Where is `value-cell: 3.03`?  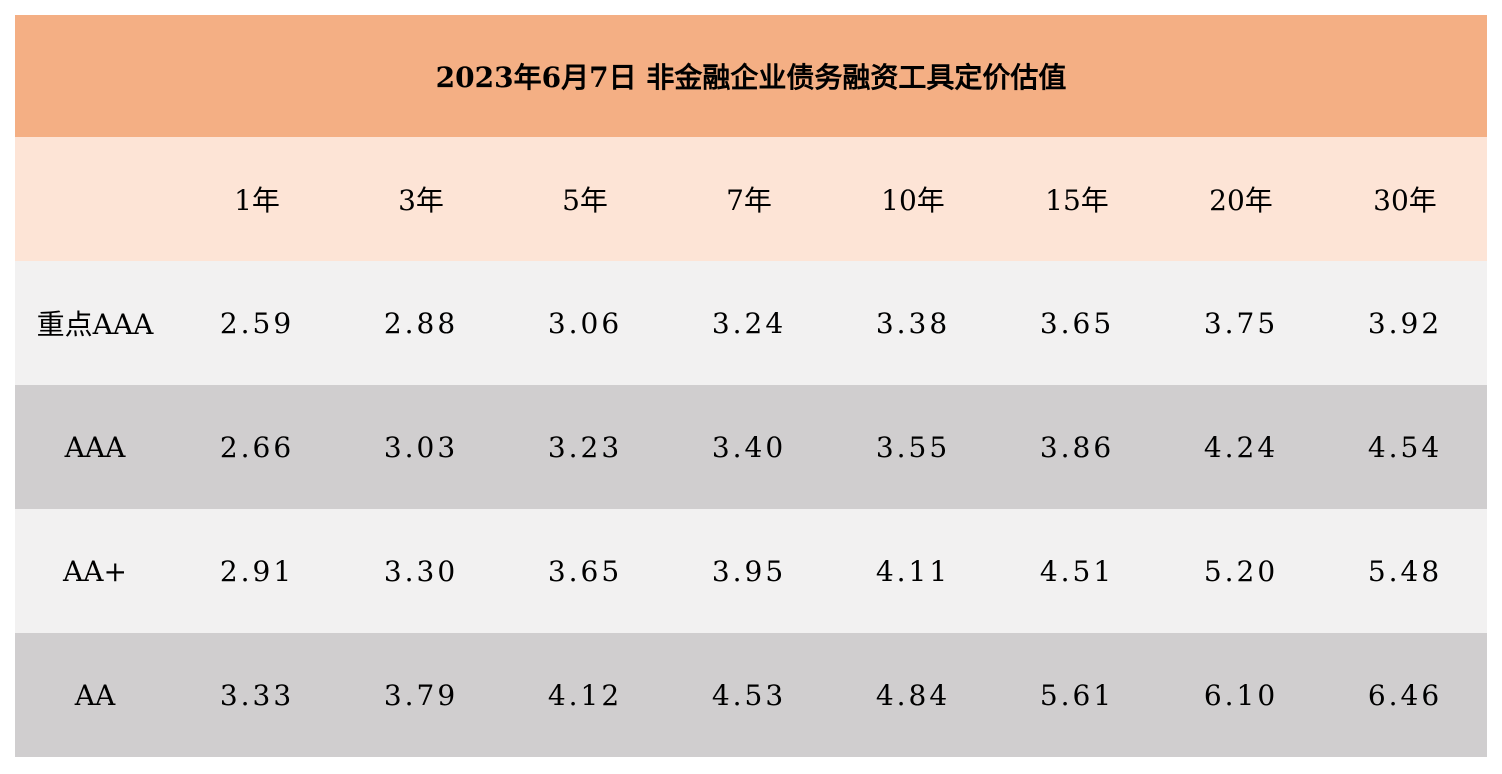
value-cell: 3.03 is located at coordinates (421, 447).